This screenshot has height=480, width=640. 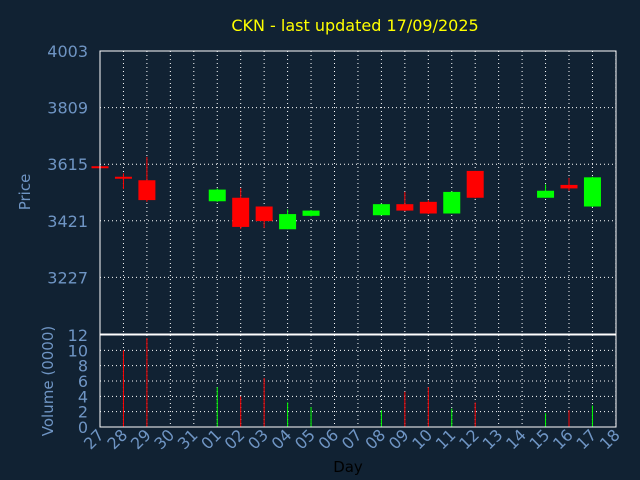 What do you see at coordinates (346, 382) in the screenshot?
I see `volume-bars` at bounding box center [346, 382].